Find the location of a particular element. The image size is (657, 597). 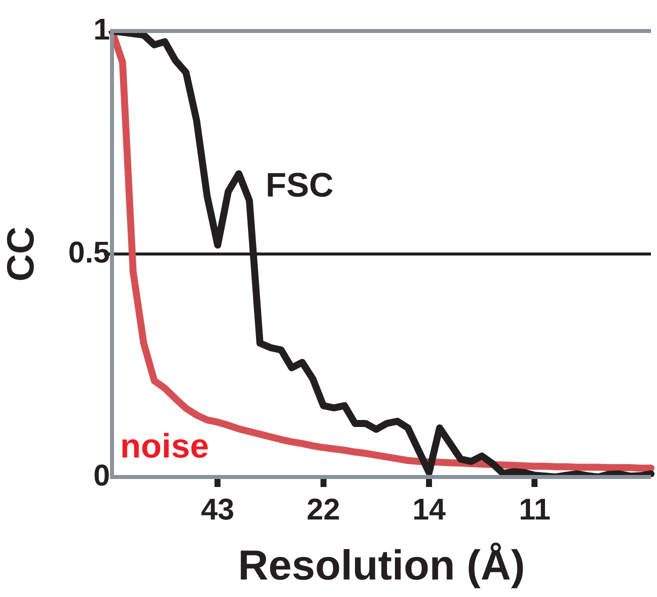

y-axis-title: CC is located at coordinates (21, 254).